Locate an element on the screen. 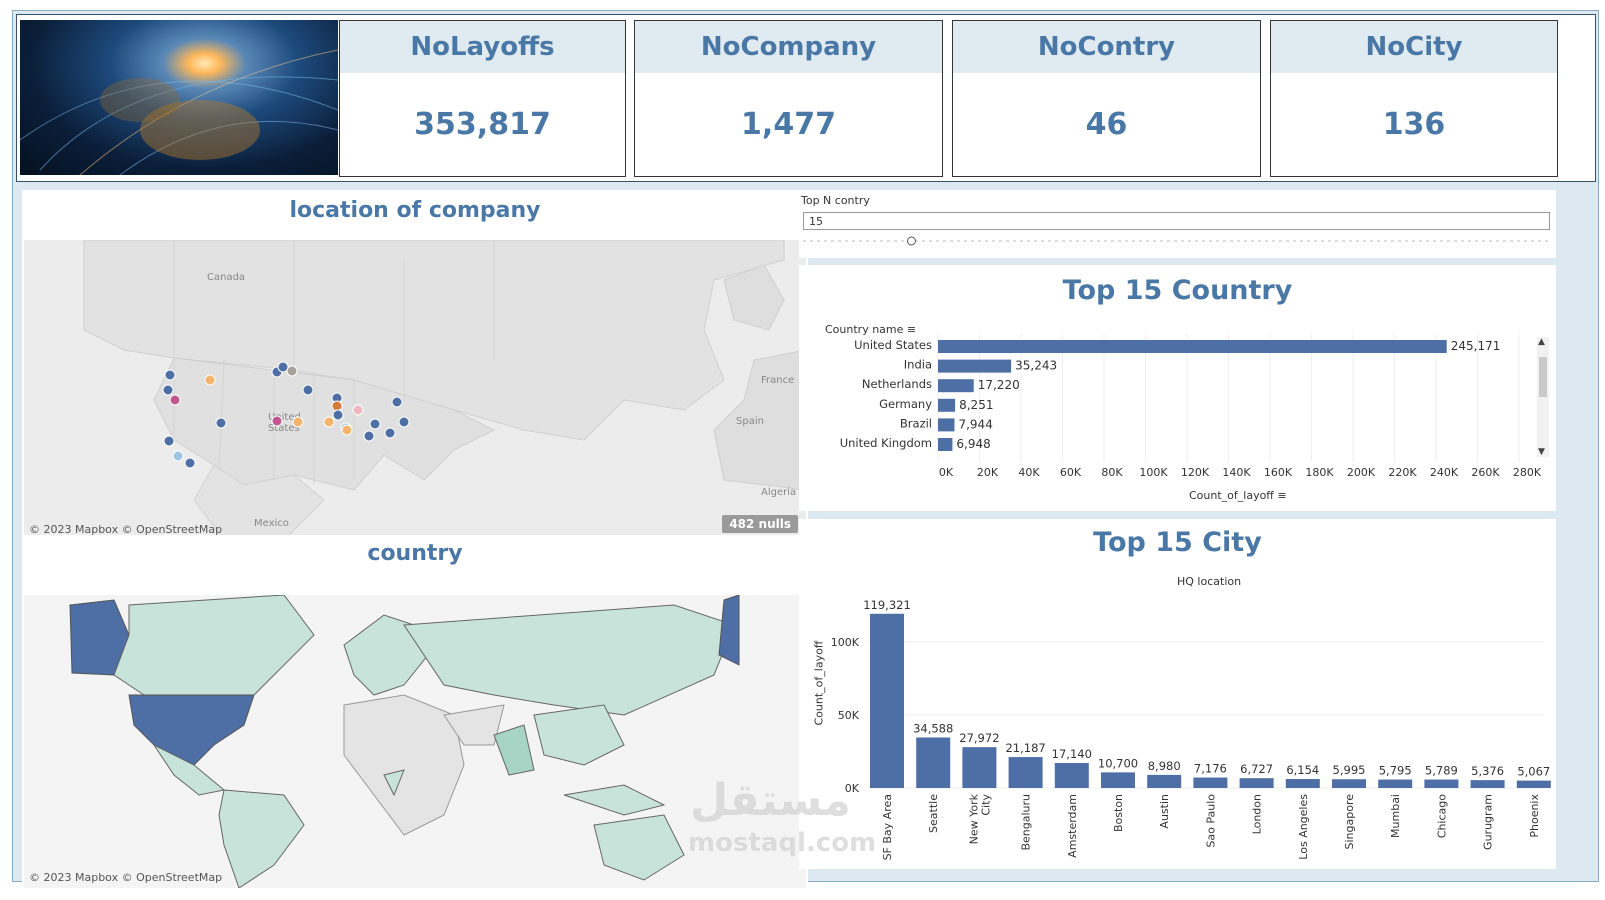 The height and width of the screenshot is (900, 1605). sort-icon: ≡ is located at coordinates (911, 329).